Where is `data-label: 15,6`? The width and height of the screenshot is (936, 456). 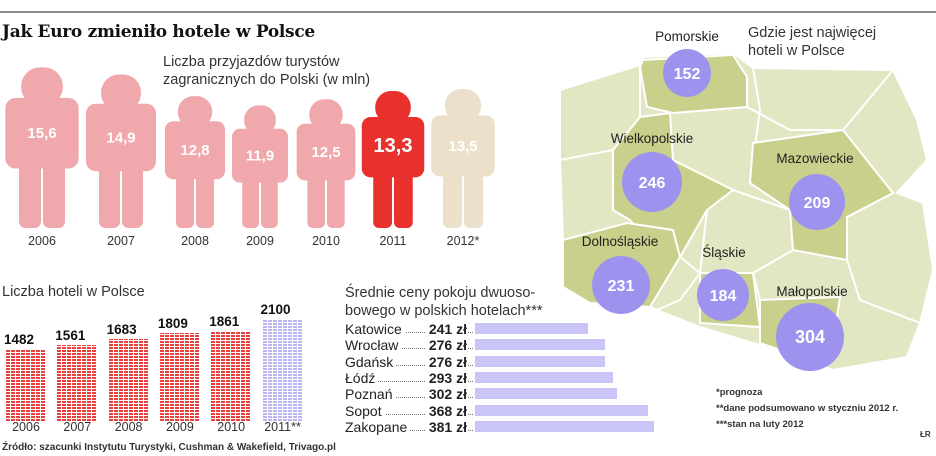 data-label: 15,6 is located at coordinates (41, 133).